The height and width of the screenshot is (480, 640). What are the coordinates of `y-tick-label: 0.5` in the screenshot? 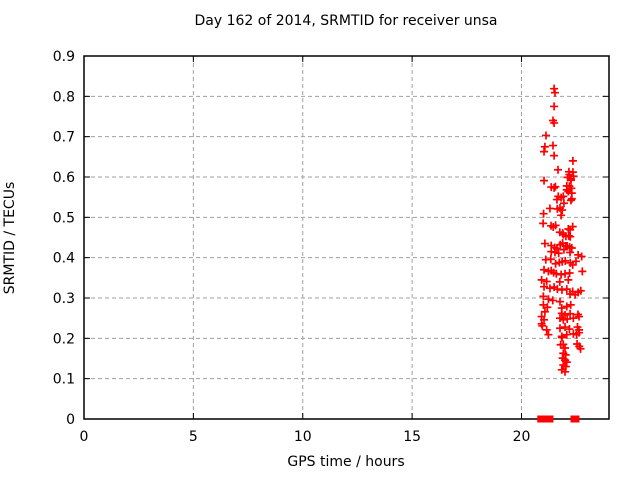 It's located at (64, 218).